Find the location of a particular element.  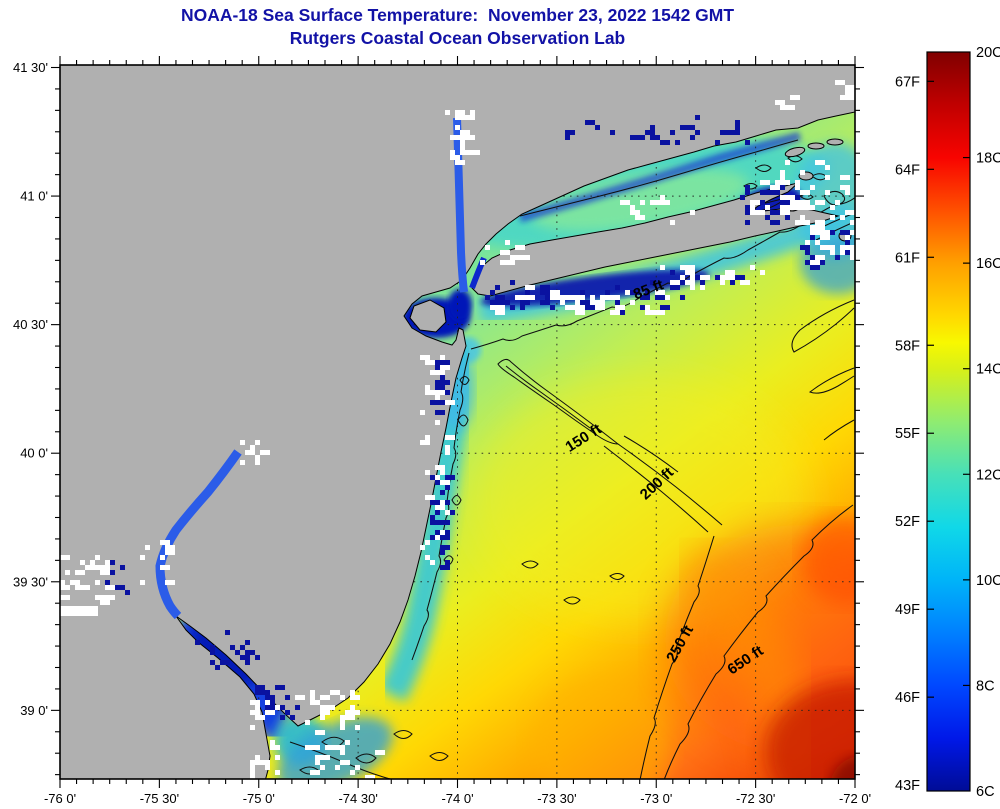

warm-core-darkred is located at coordinates (843, 767).